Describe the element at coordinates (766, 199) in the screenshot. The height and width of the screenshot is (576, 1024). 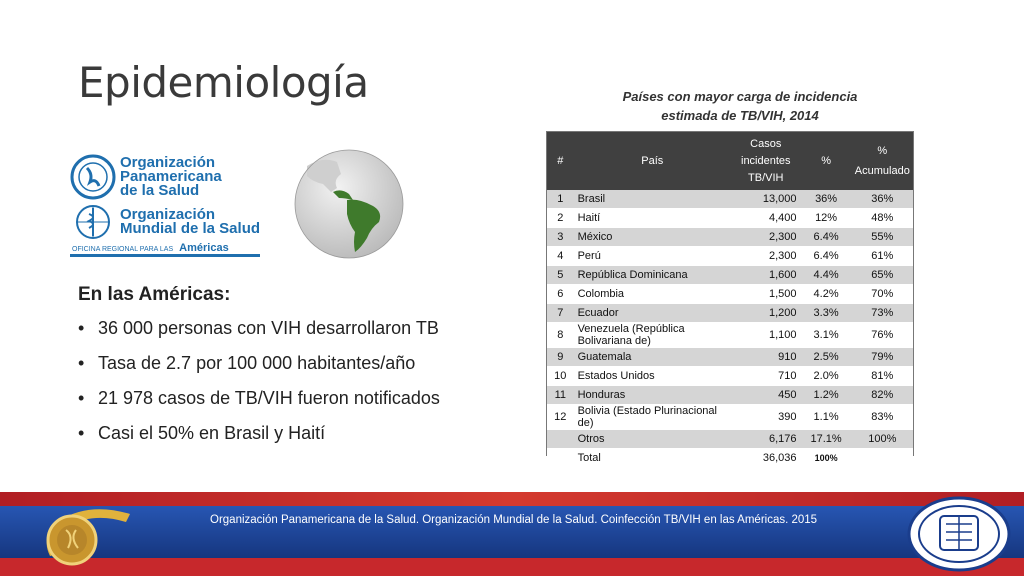
I see `cell-cases: 13,000` at that location.